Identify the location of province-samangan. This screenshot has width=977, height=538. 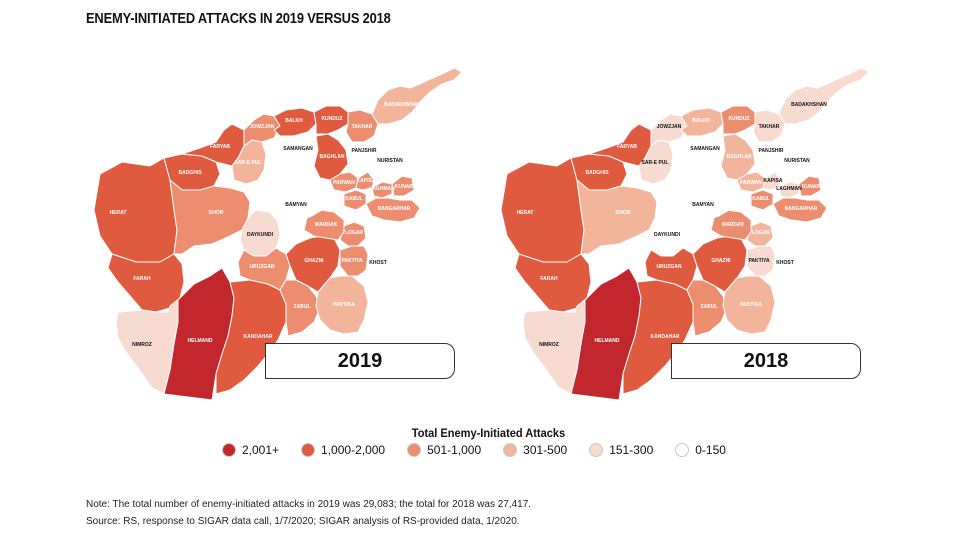
(706, 148).